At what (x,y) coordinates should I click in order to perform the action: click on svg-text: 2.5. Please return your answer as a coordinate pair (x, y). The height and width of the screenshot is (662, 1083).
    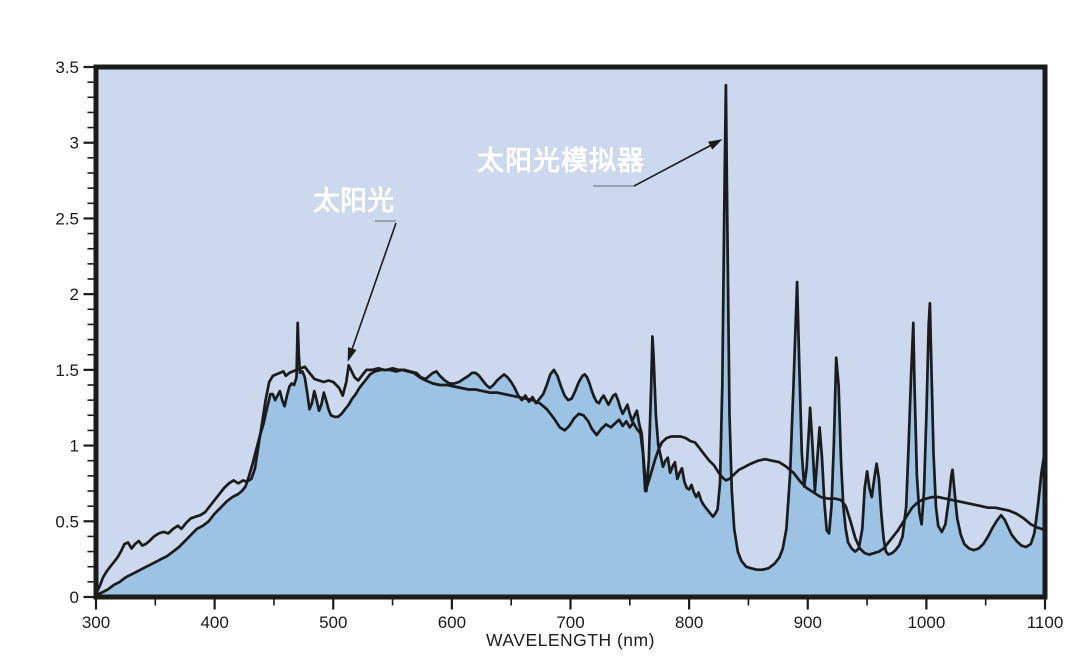
    Looking at the image, I should click on (67, 218).